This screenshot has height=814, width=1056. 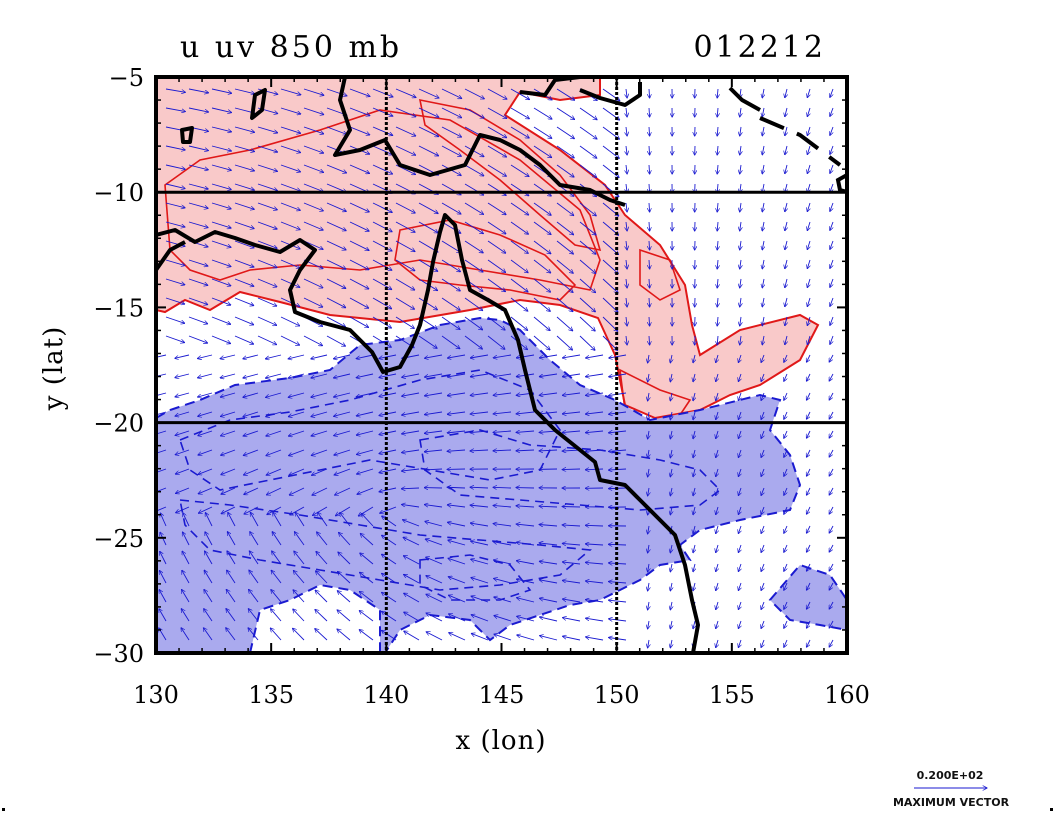 I want to click on x-tick-label: 140, so click(x=386, y=695).